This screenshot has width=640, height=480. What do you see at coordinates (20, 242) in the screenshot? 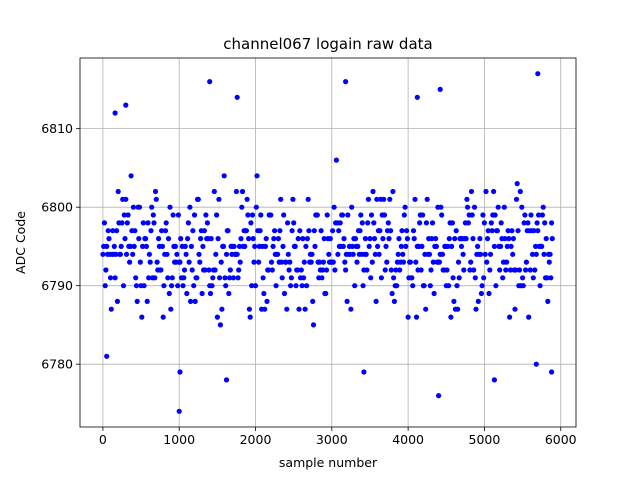
I see `y-axis-label: ADC Code` at bounding box center [20, 242].